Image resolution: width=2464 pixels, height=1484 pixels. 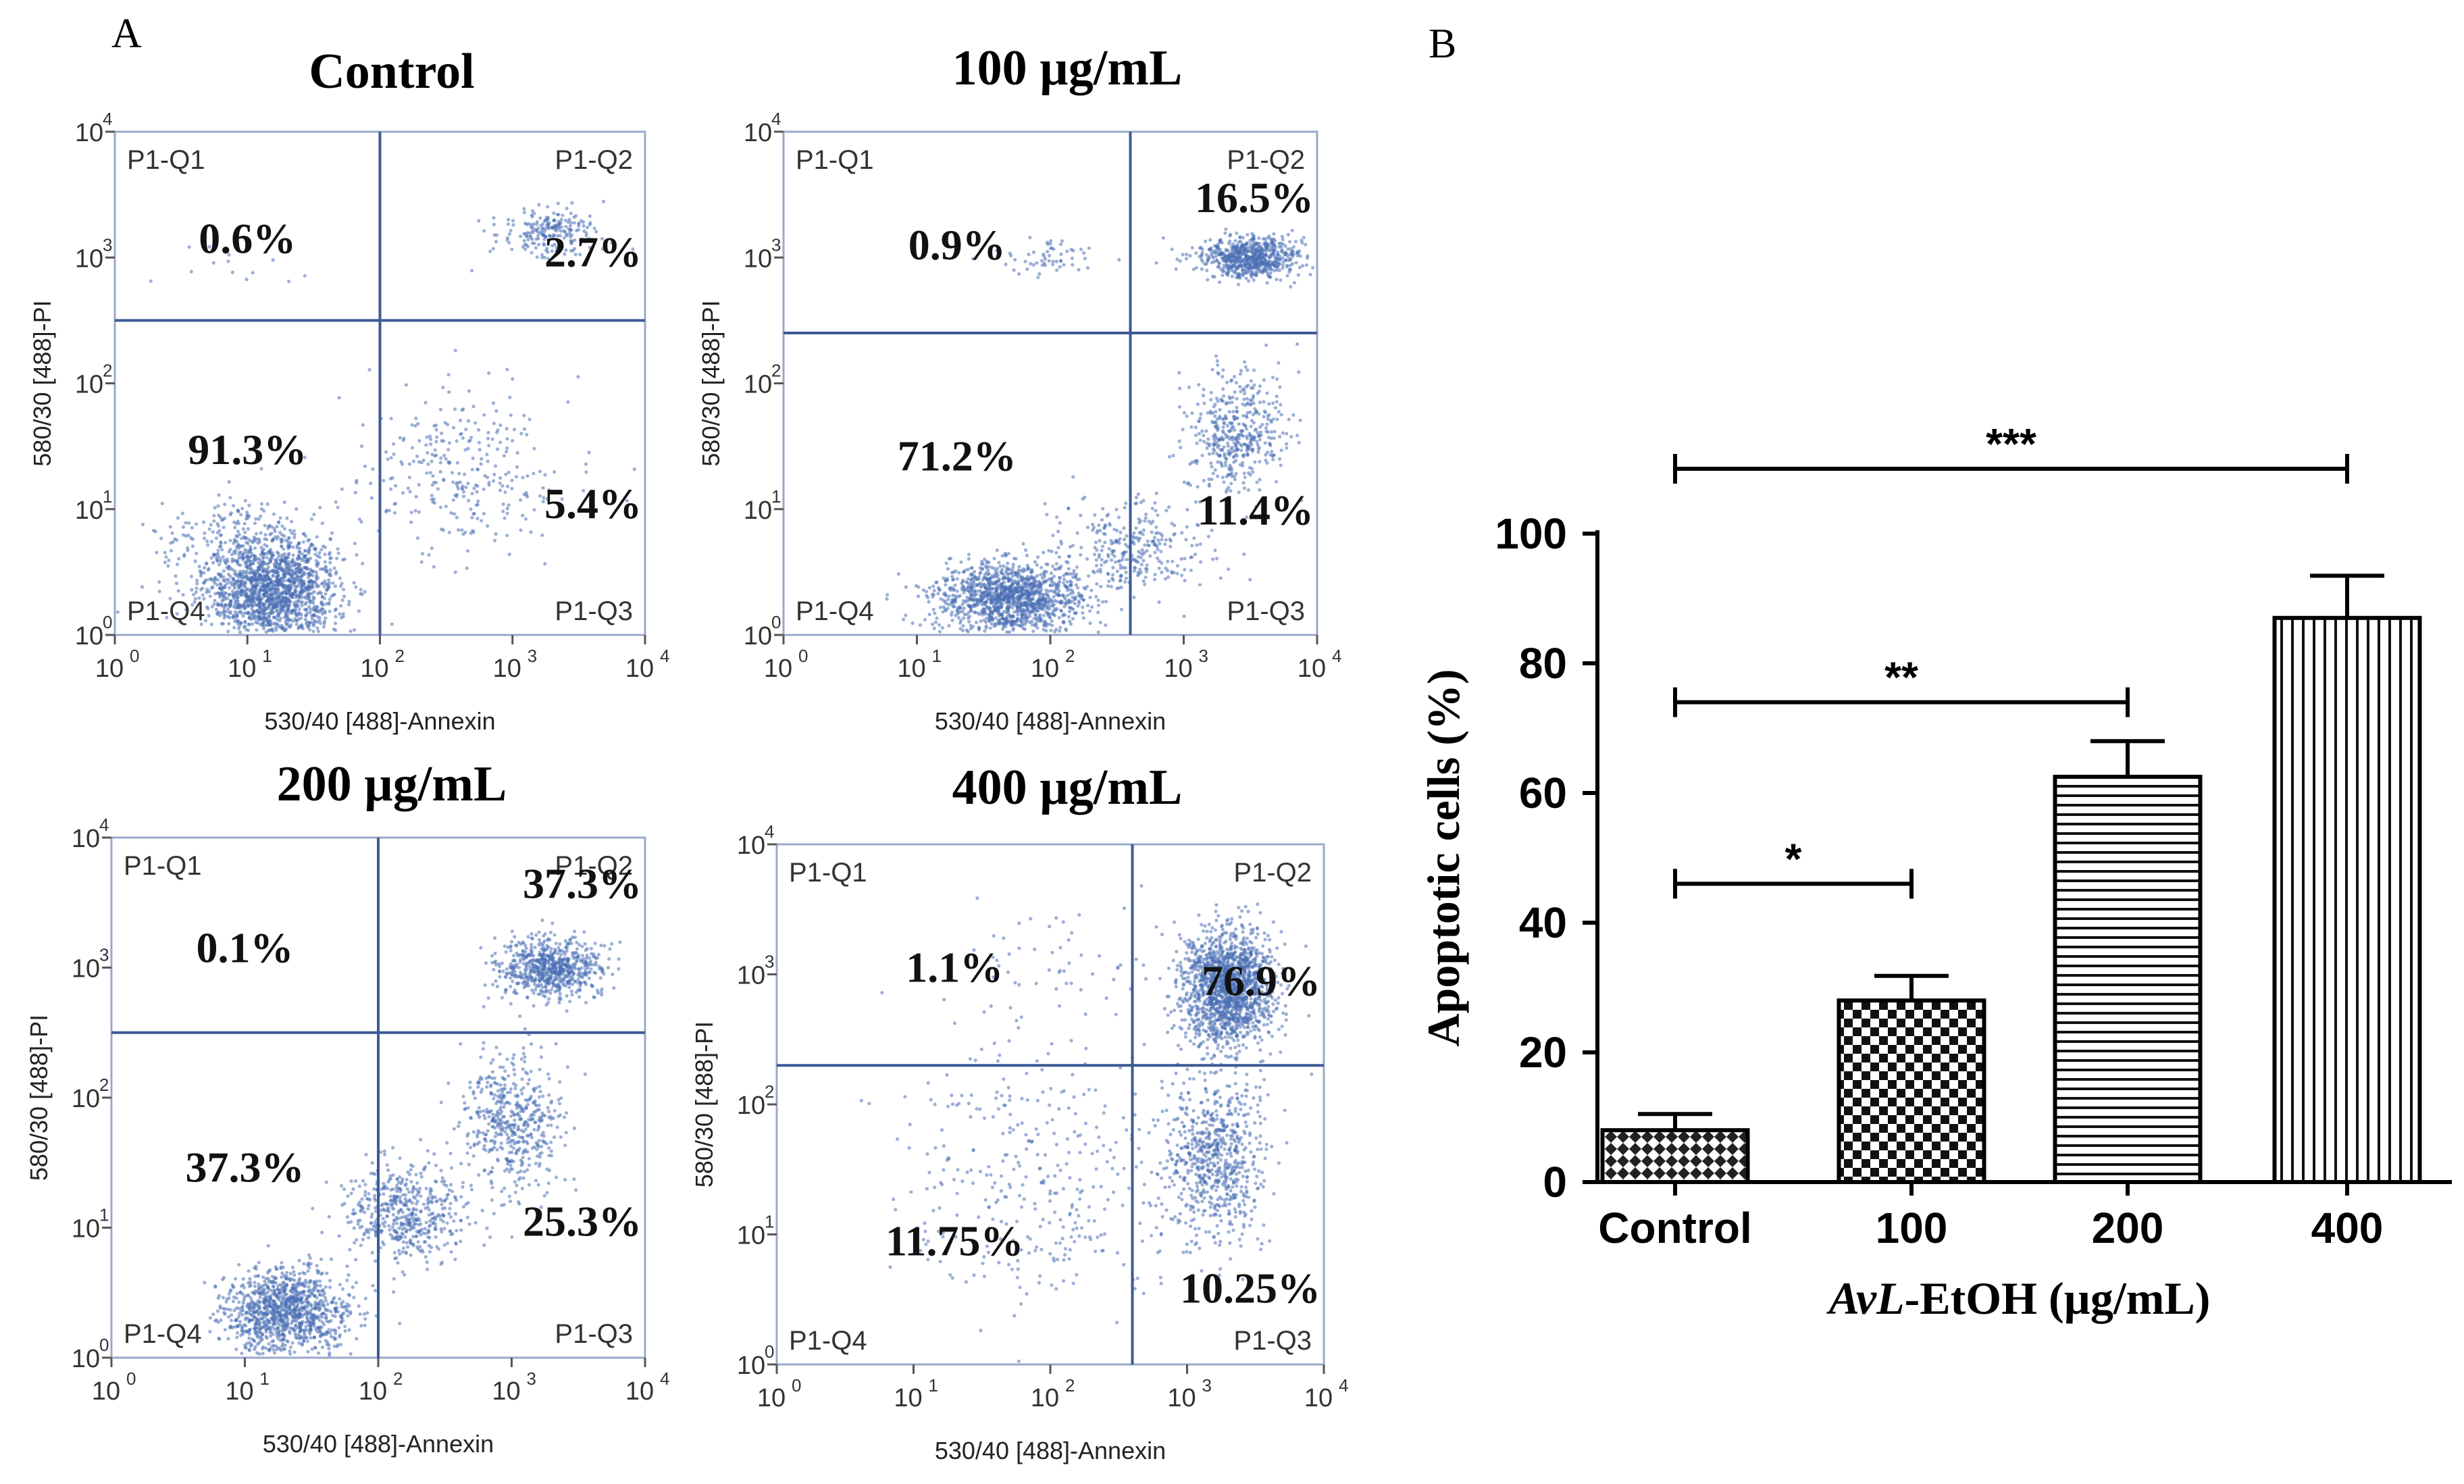 I want to click on plot-title: 400 µg/mL, so click(x=1067, y=787).